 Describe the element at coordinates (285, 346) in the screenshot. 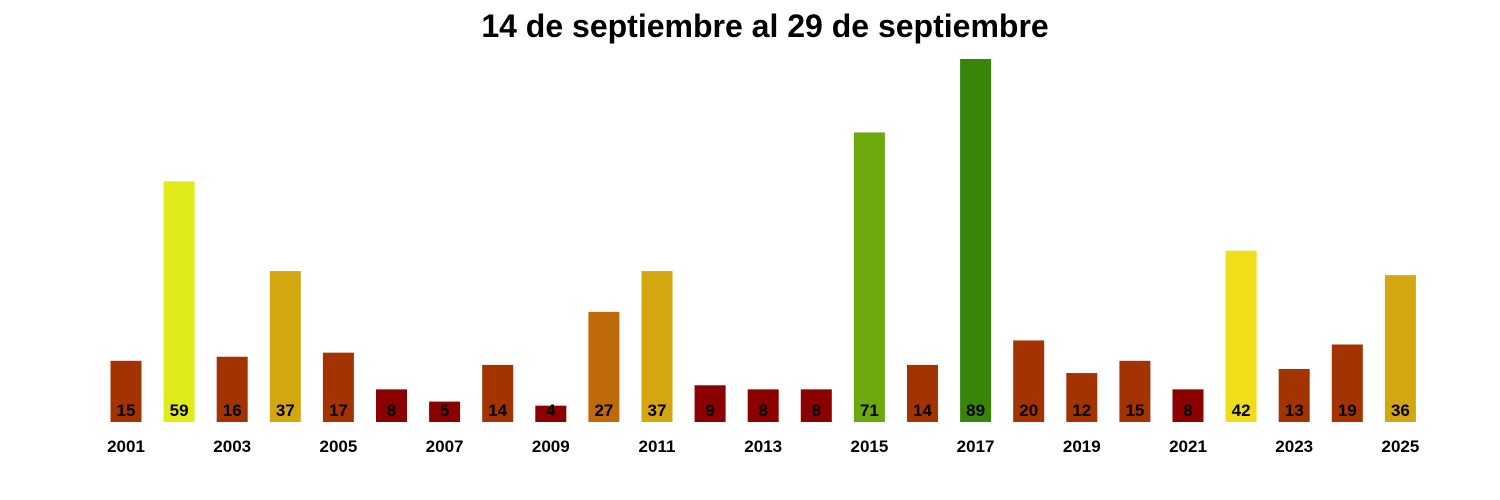

I see `bar-2004` at that location.